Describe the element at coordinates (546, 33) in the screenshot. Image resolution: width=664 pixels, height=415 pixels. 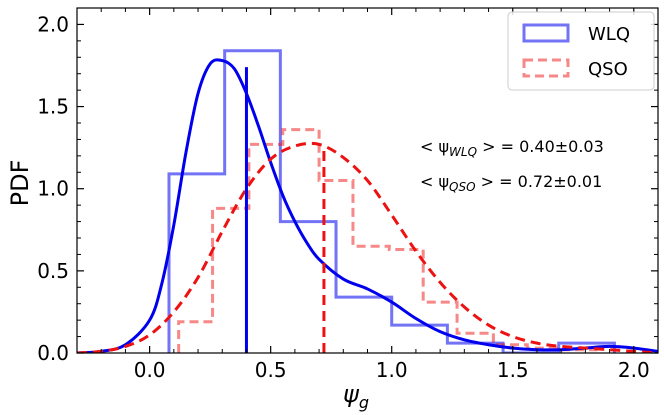
I see `legend-swatch-wlq` at that location.